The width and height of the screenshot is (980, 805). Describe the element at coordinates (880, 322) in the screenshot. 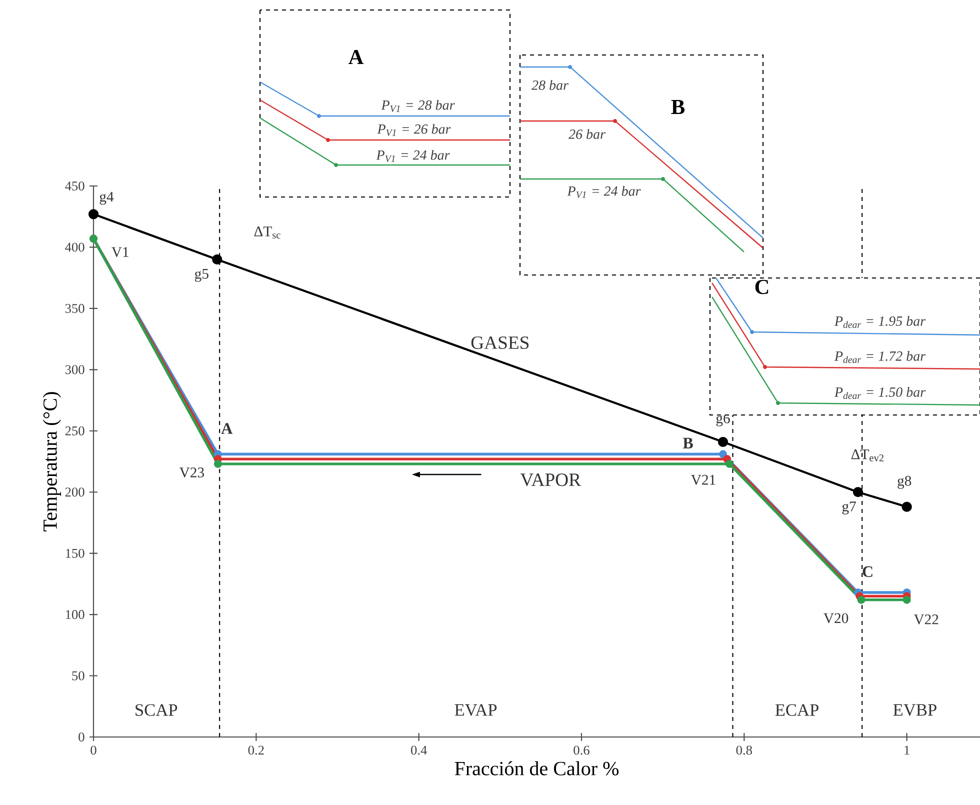

I see `annotation: P$_{dear}$ = 1.95 bar` at that location.